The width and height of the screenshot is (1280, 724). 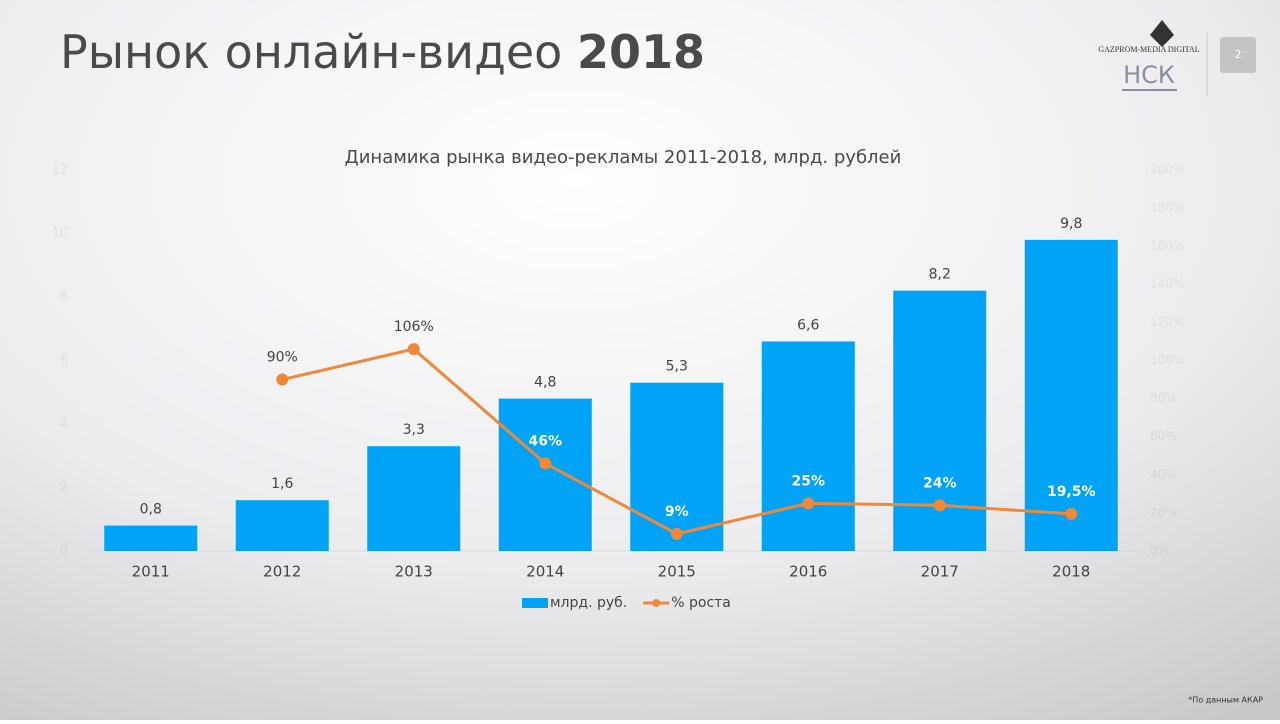 I want to click on x-tick-label: 2011, so click(x=151, y=572).